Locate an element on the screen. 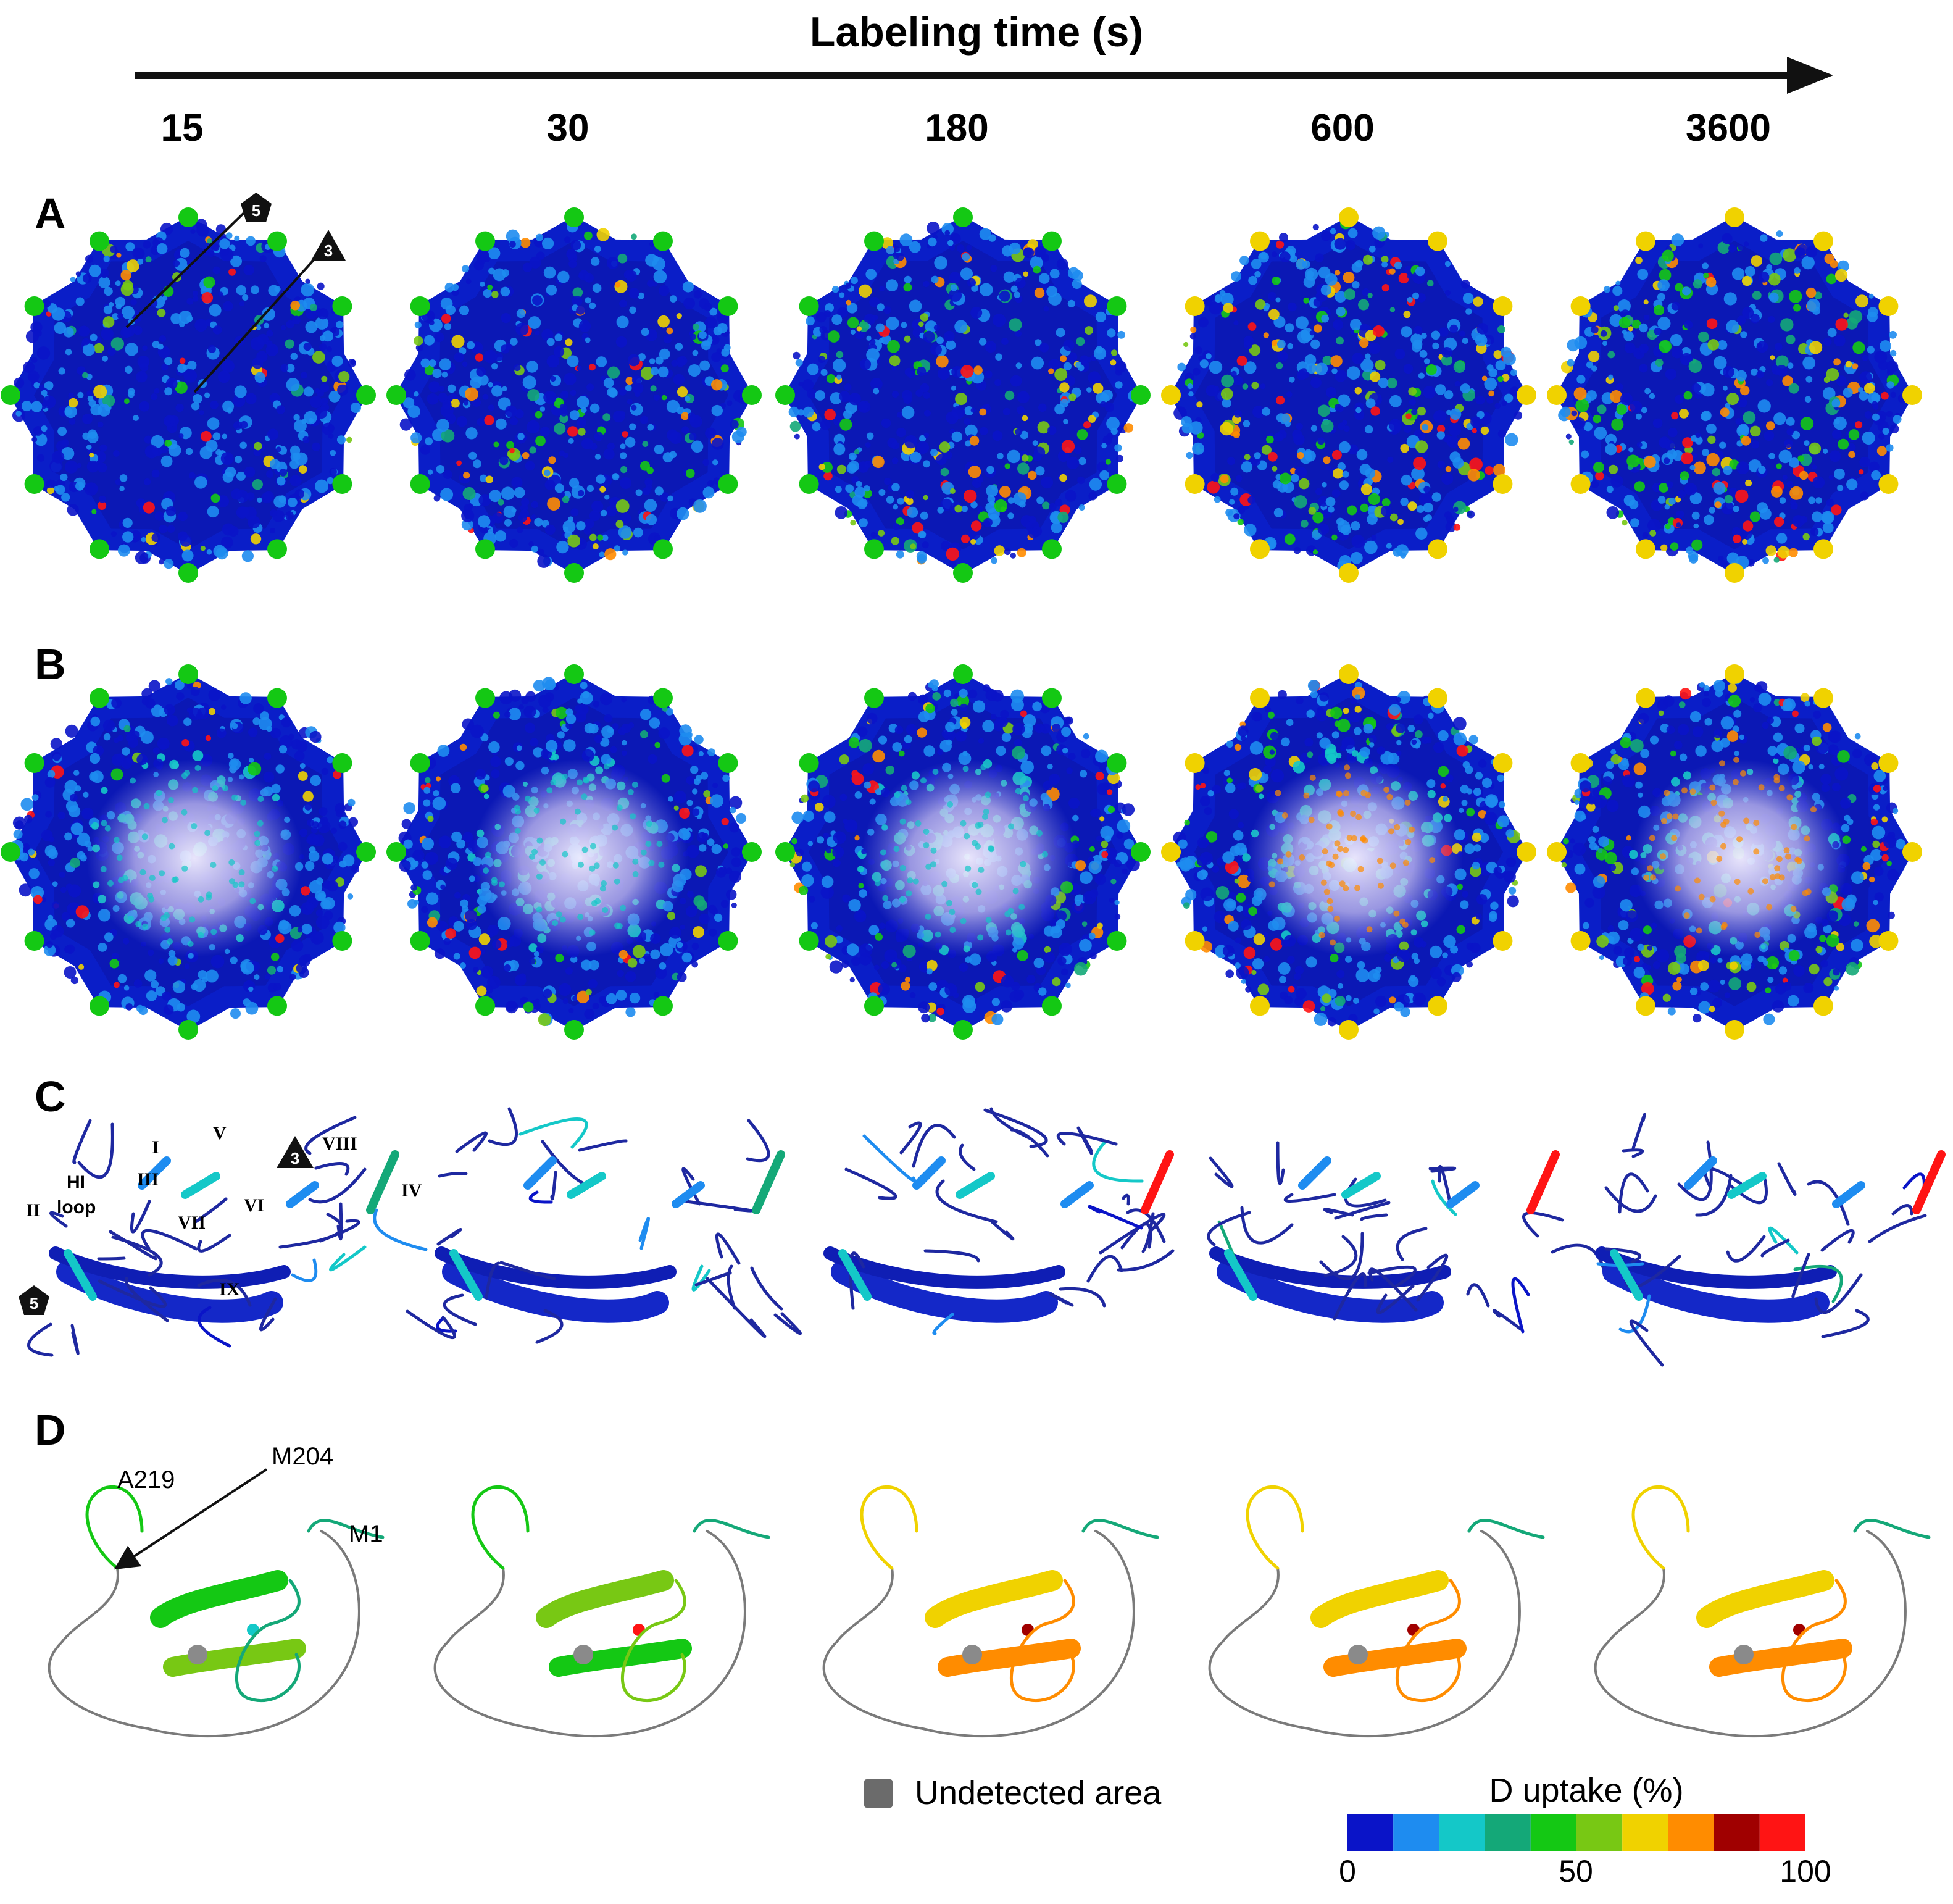 Image resolution: width=1953 pixels, height=1904 pixels. threefold-symbol is located at coordinates (328, 246).